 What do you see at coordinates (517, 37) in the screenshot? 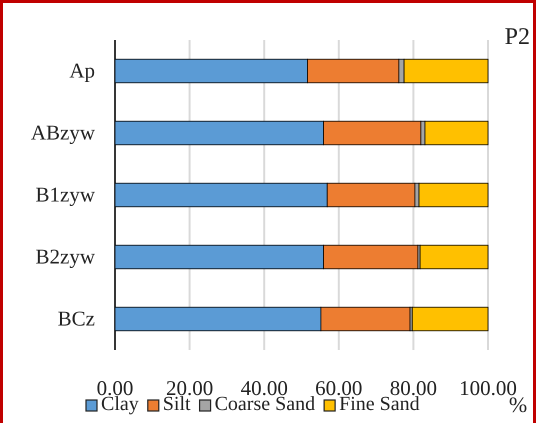
I see `text: P2` at bounding box center [517, 37].